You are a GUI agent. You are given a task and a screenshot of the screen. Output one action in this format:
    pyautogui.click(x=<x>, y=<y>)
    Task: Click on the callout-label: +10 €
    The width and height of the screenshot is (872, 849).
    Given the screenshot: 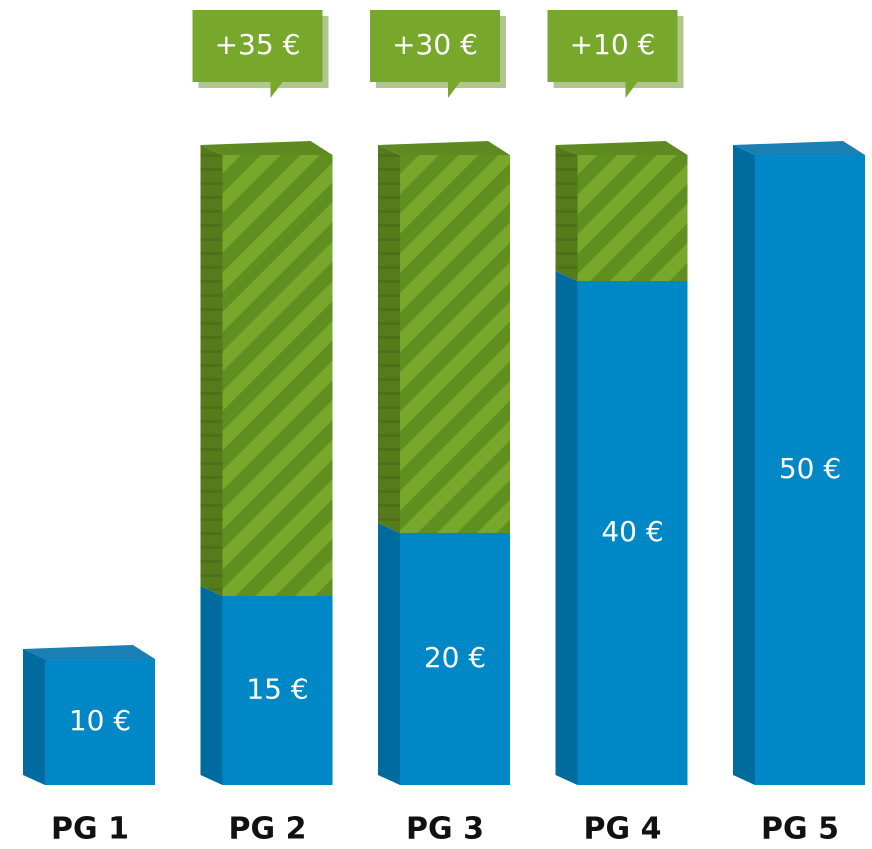 What is the action you would take?
    pyautogui.click(x=613, y=44)
    